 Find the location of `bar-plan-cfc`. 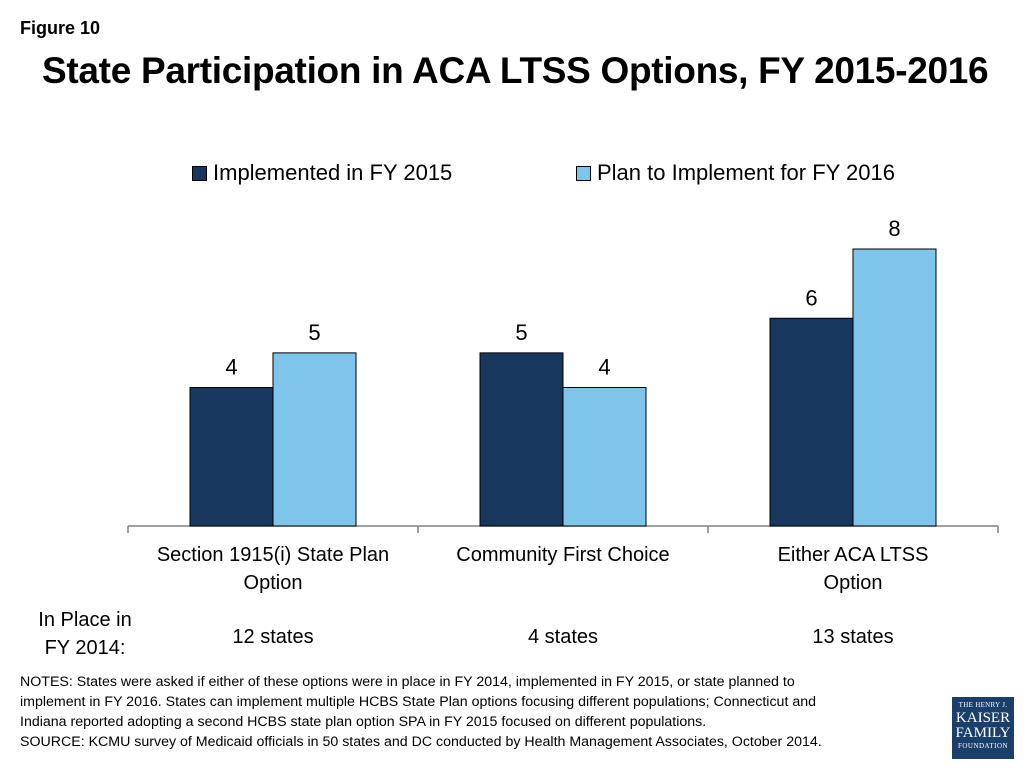

bar-plan-cfc is located at coordinates (604, 457).